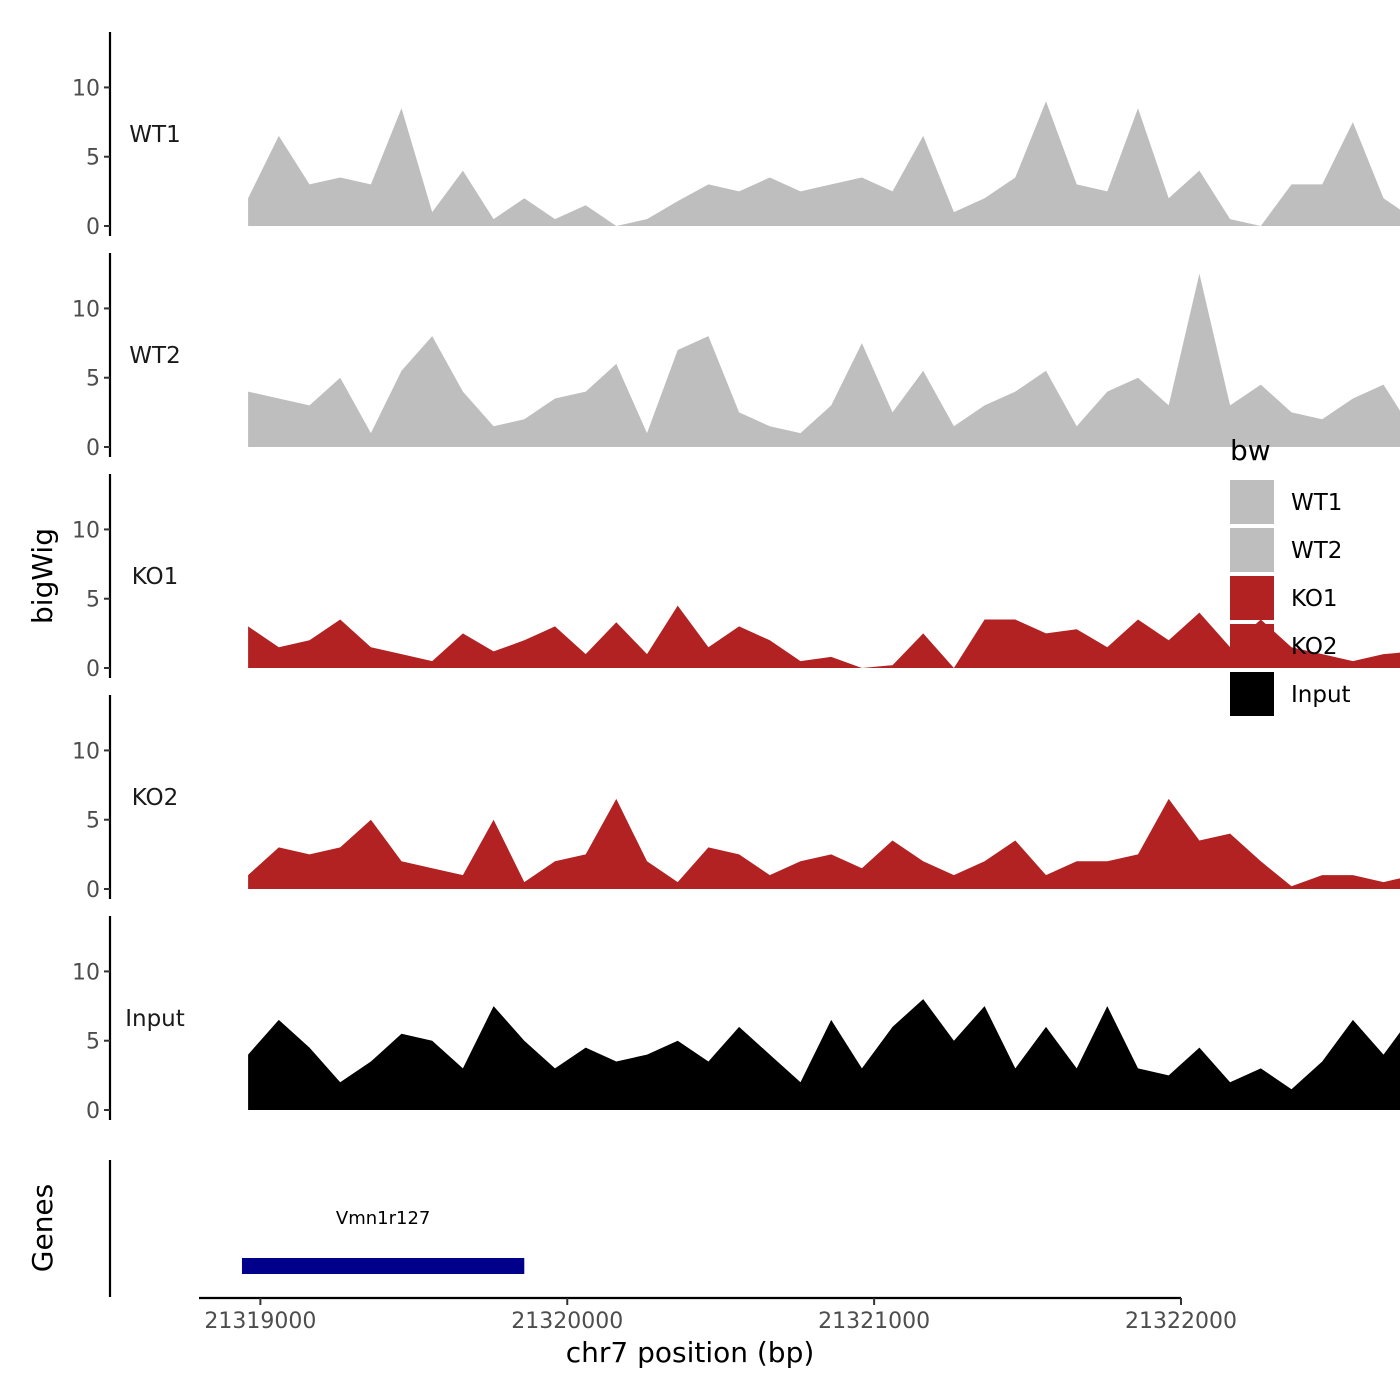 This screenshot has height=1400, width=1400. What do you see at coordinates (567, 1321) in the screenshot?
I see `x-tick-label: 21320000` at bounding box center [567, 1321].